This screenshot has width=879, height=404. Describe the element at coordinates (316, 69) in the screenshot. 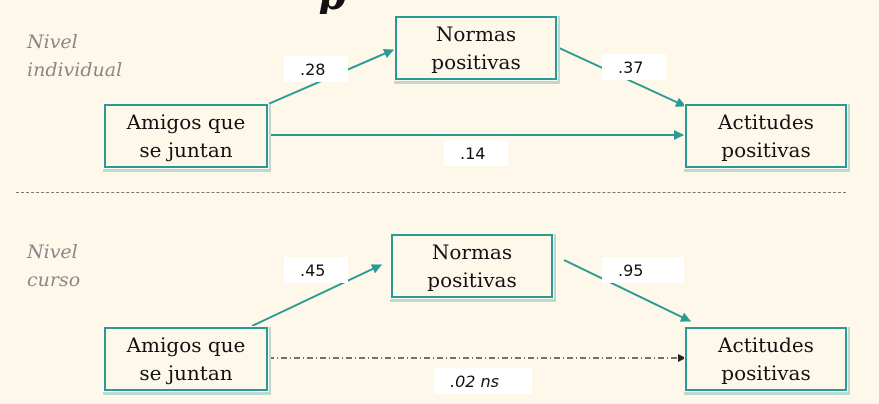

I see `coef-individual-a: .28` at that location.